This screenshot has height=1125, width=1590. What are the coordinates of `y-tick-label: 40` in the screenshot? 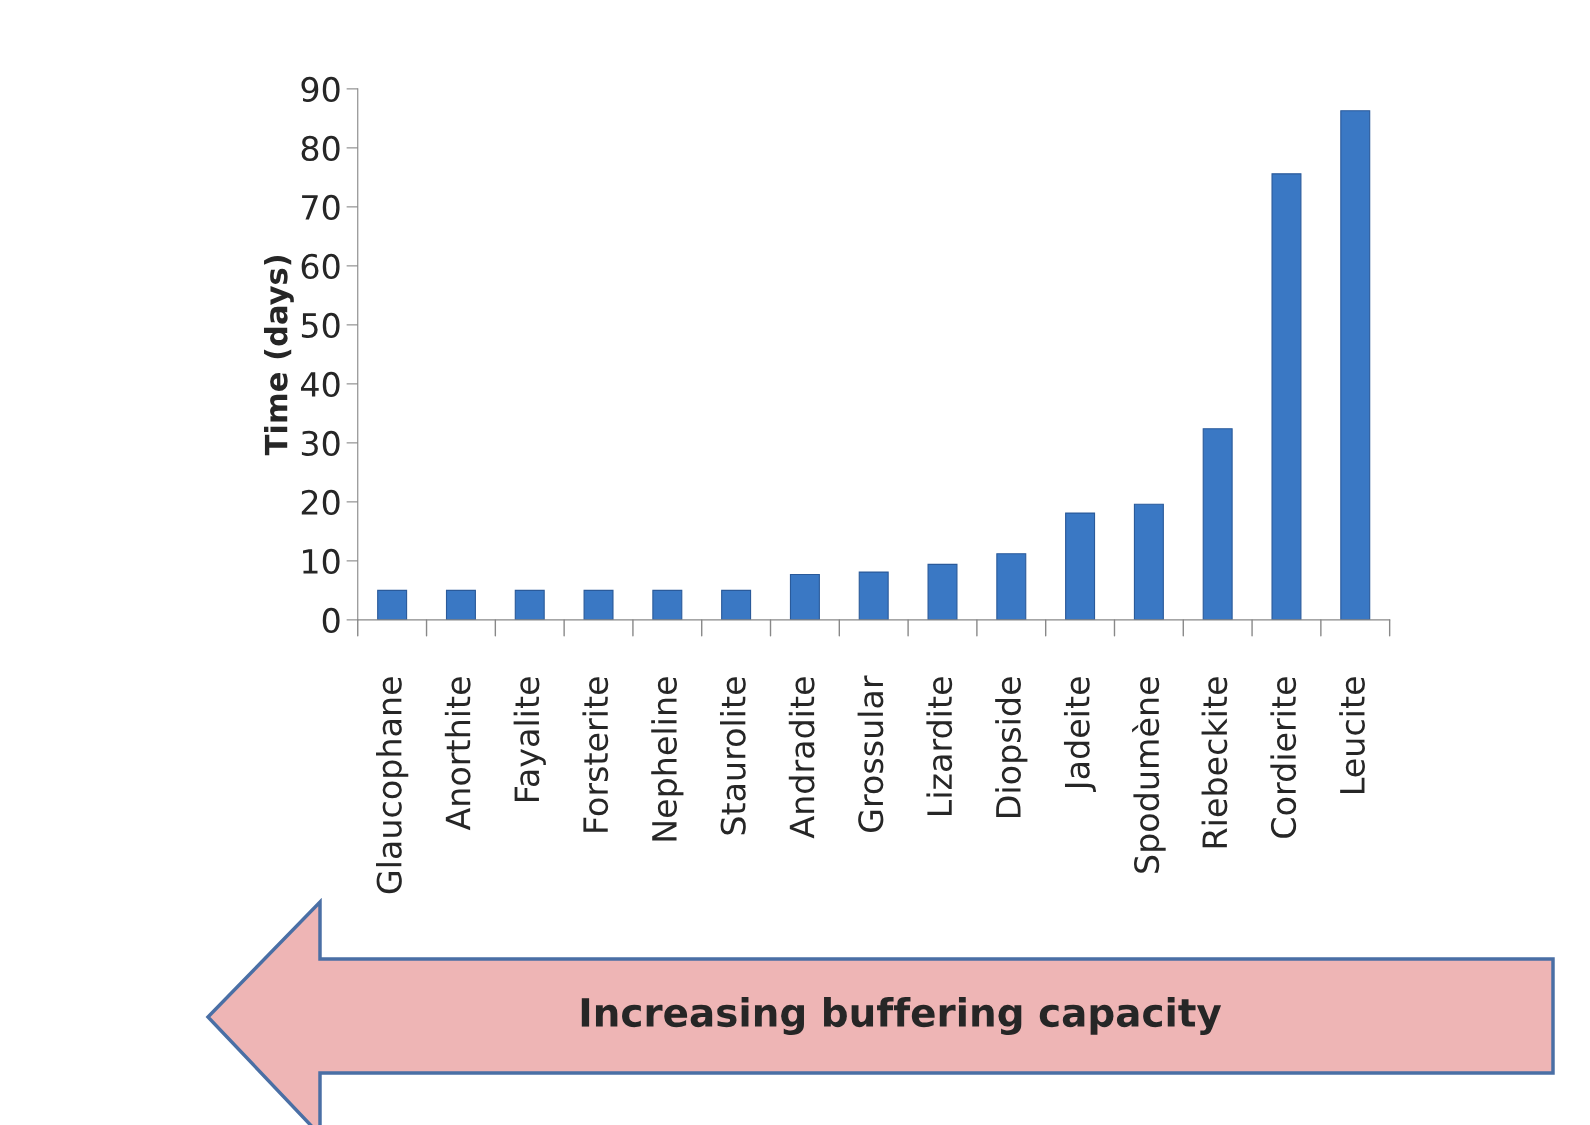 It's located at (320, 384).